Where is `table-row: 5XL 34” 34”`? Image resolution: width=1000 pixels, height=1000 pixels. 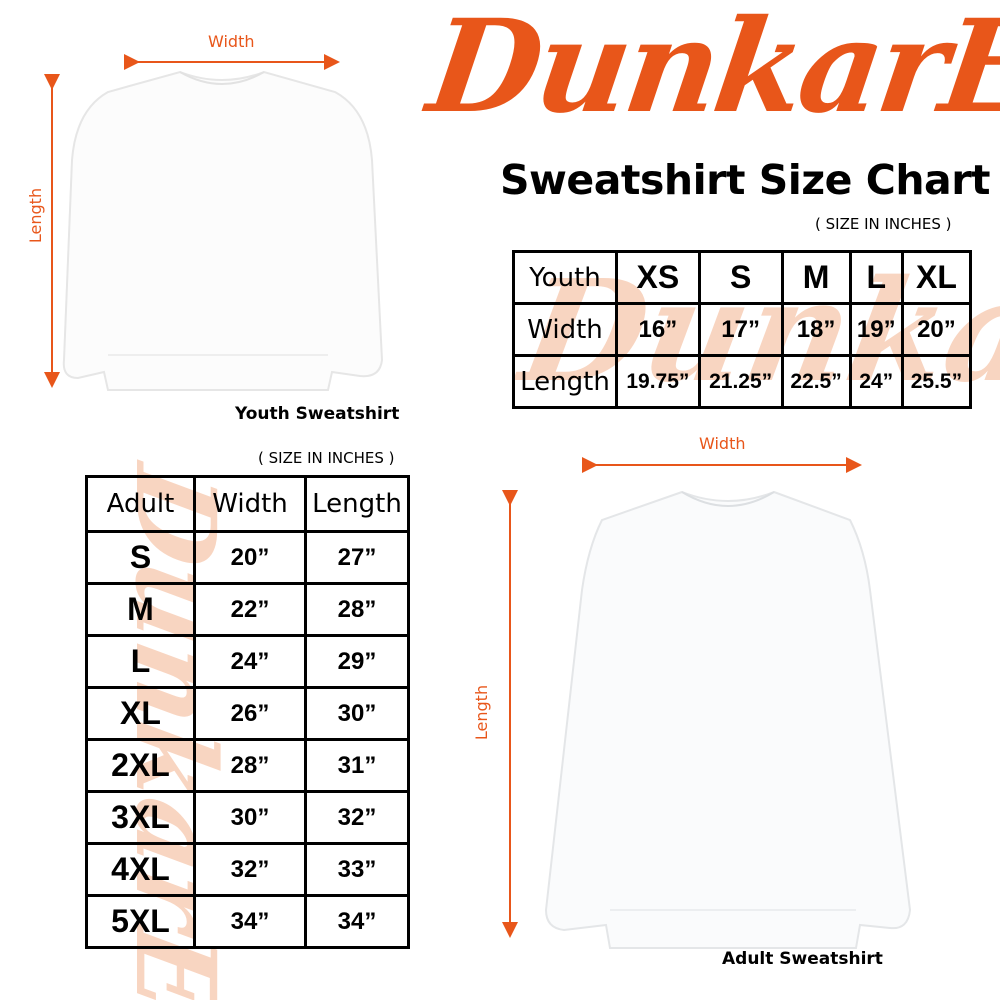
table-row: 5XL 34” 34” is located at coordinates (247, 921).